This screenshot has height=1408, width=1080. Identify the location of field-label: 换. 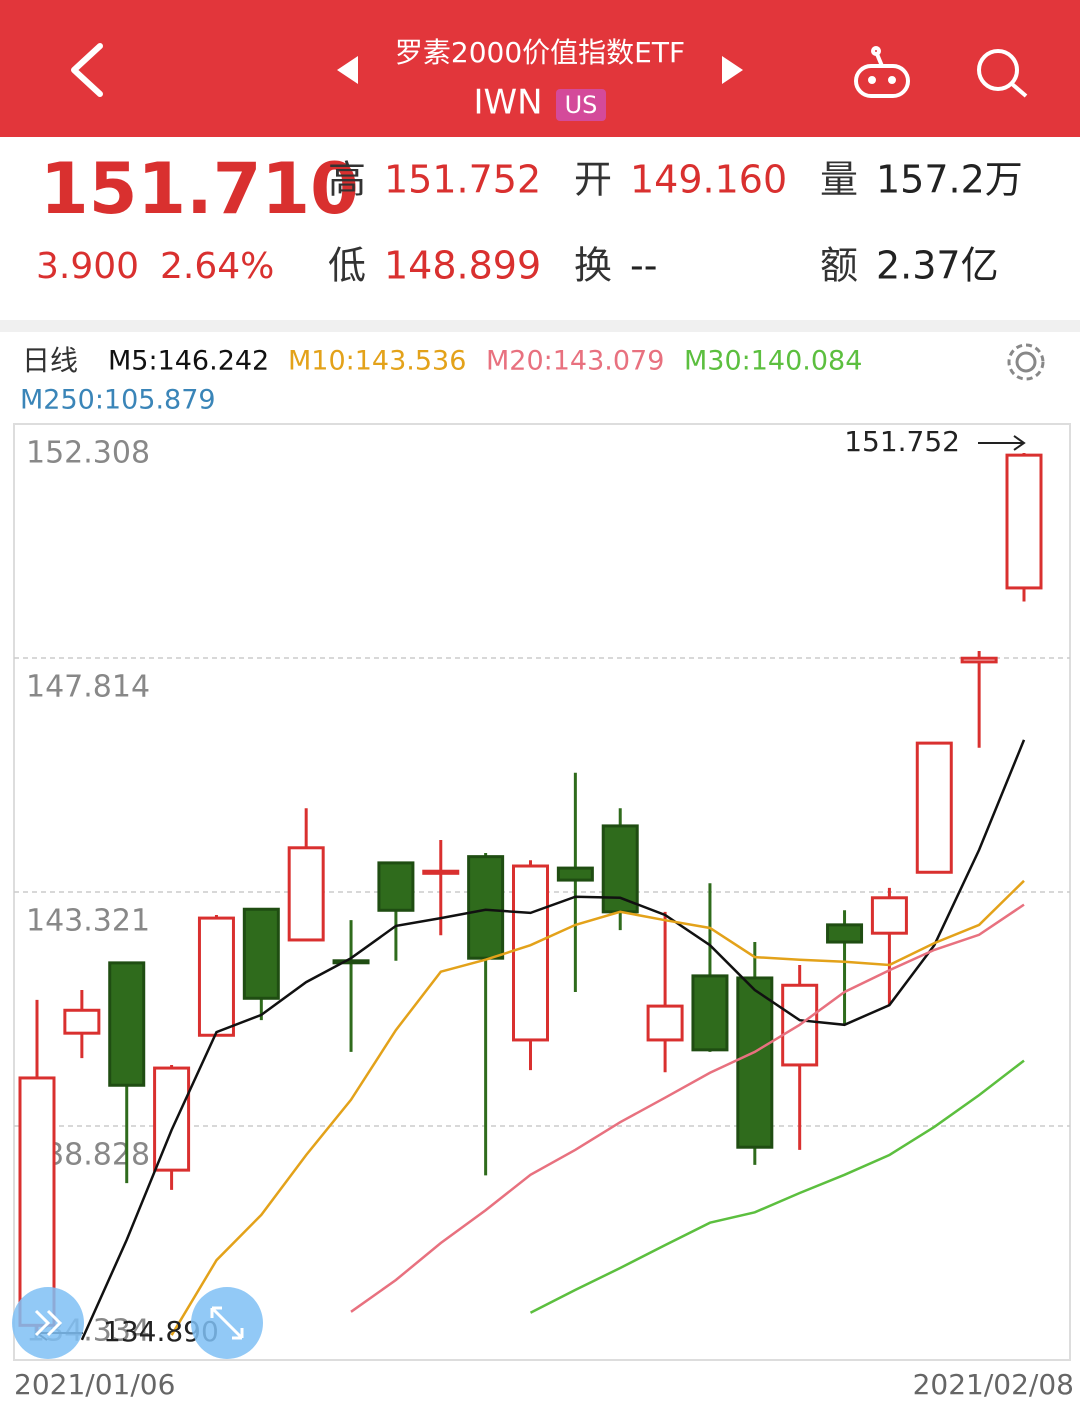
(593, 266).